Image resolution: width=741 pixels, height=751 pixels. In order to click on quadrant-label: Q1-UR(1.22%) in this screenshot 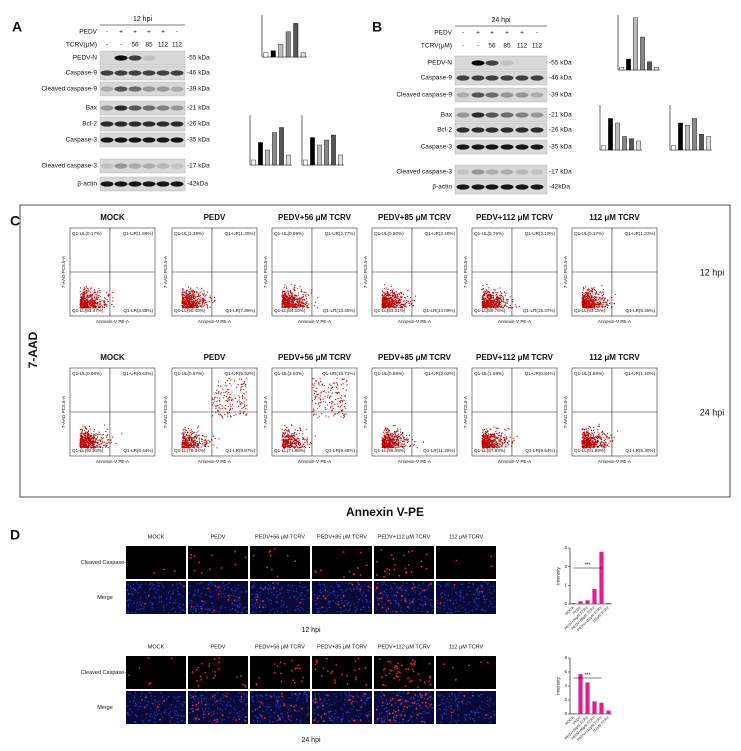, I will do `click(640, 233)`.